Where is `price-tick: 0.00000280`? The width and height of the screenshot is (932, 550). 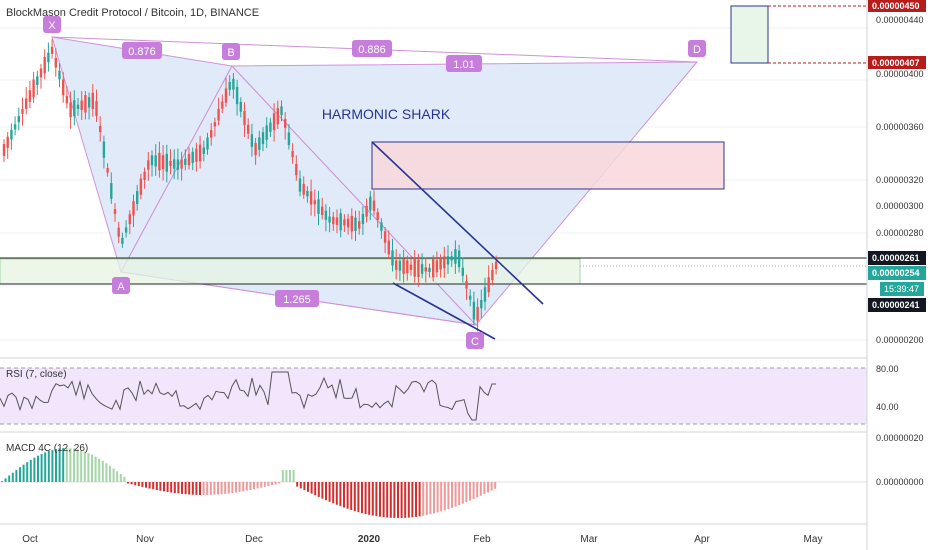
price-tick: 0.00000280 is located at coordinates (900, 233).